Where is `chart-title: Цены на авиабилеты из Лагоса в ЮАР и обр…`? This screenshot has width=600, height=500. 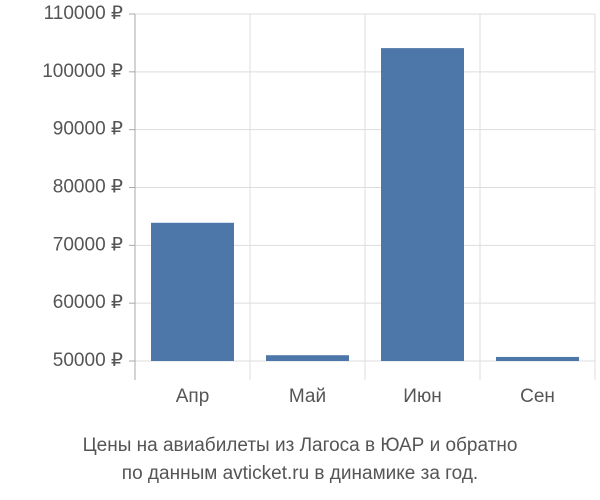 chart-title: Цены на авиабилеты из Лагоса в ЮАР и обр… is located at coordinates (300, 445).